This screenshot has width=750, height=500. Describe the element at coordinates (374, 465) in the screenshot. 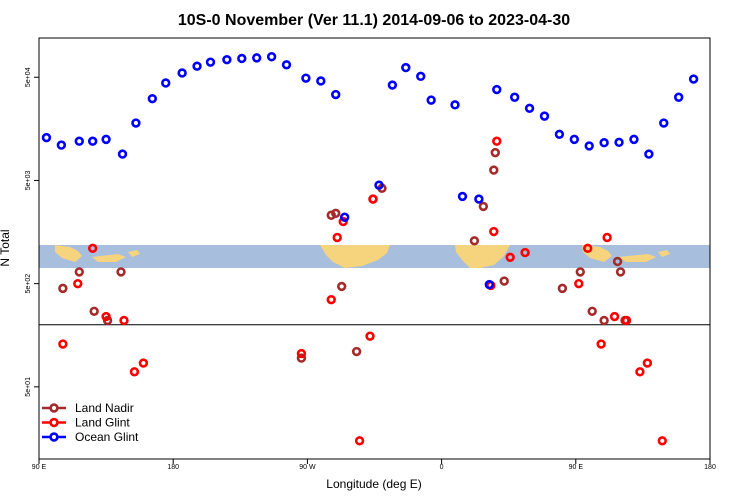

I see `x-axis: 90 E 180 90 W 0 90 E 180` at that location.